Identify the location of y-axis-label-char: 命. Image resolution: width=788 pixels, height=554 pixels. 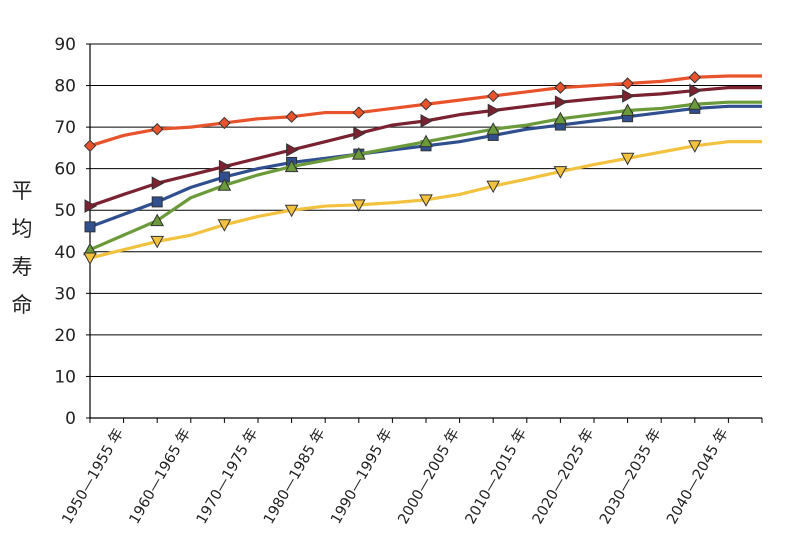
(22, 305).